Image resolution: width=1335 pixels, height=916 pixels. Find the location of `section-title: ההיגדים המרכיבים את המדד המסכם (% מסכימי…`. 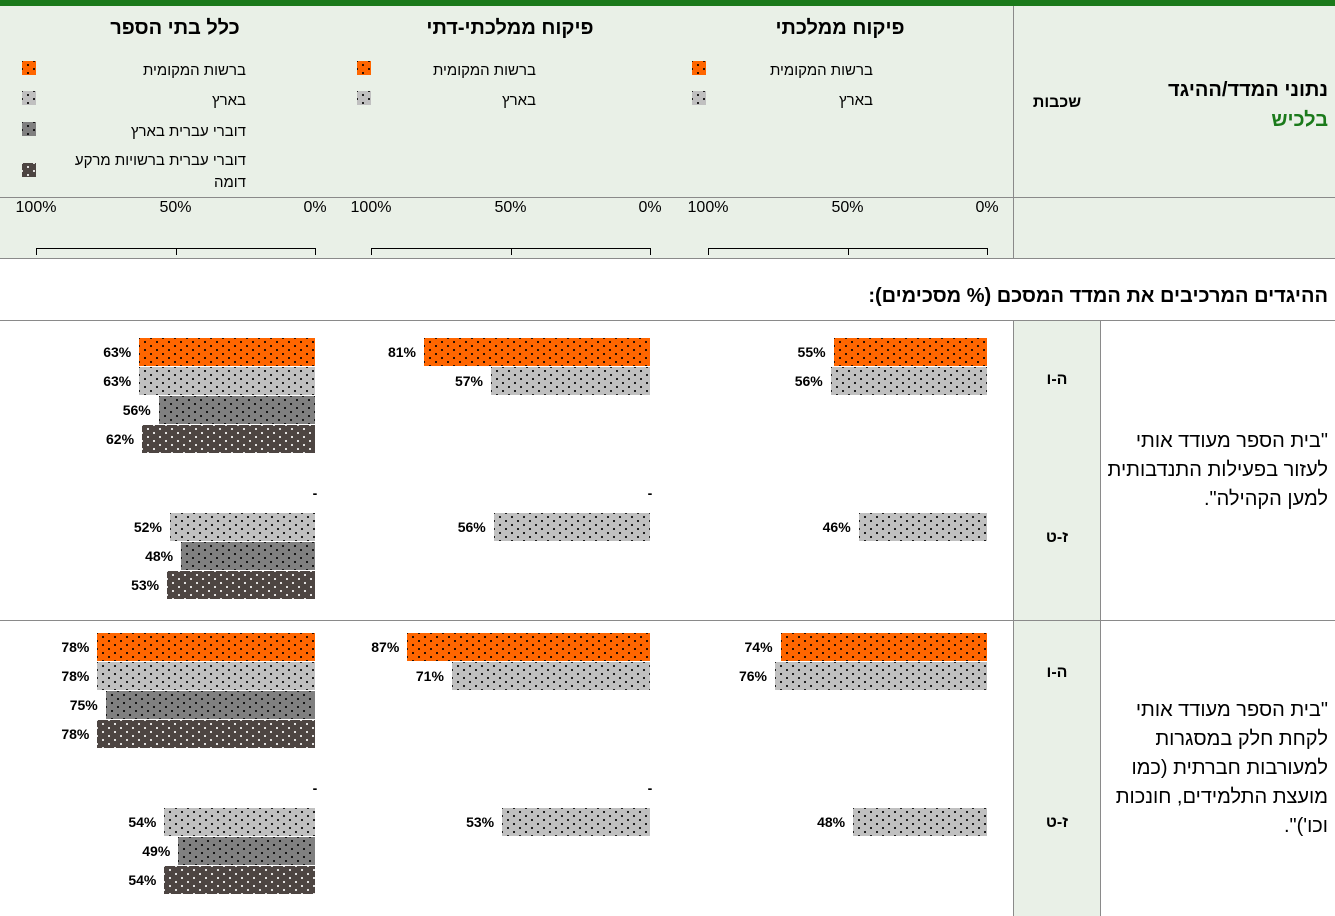

section-title: ההיגדים המרכיבים את המדד המסכם (% מסכימי… is located at coordinates (1098, 296).